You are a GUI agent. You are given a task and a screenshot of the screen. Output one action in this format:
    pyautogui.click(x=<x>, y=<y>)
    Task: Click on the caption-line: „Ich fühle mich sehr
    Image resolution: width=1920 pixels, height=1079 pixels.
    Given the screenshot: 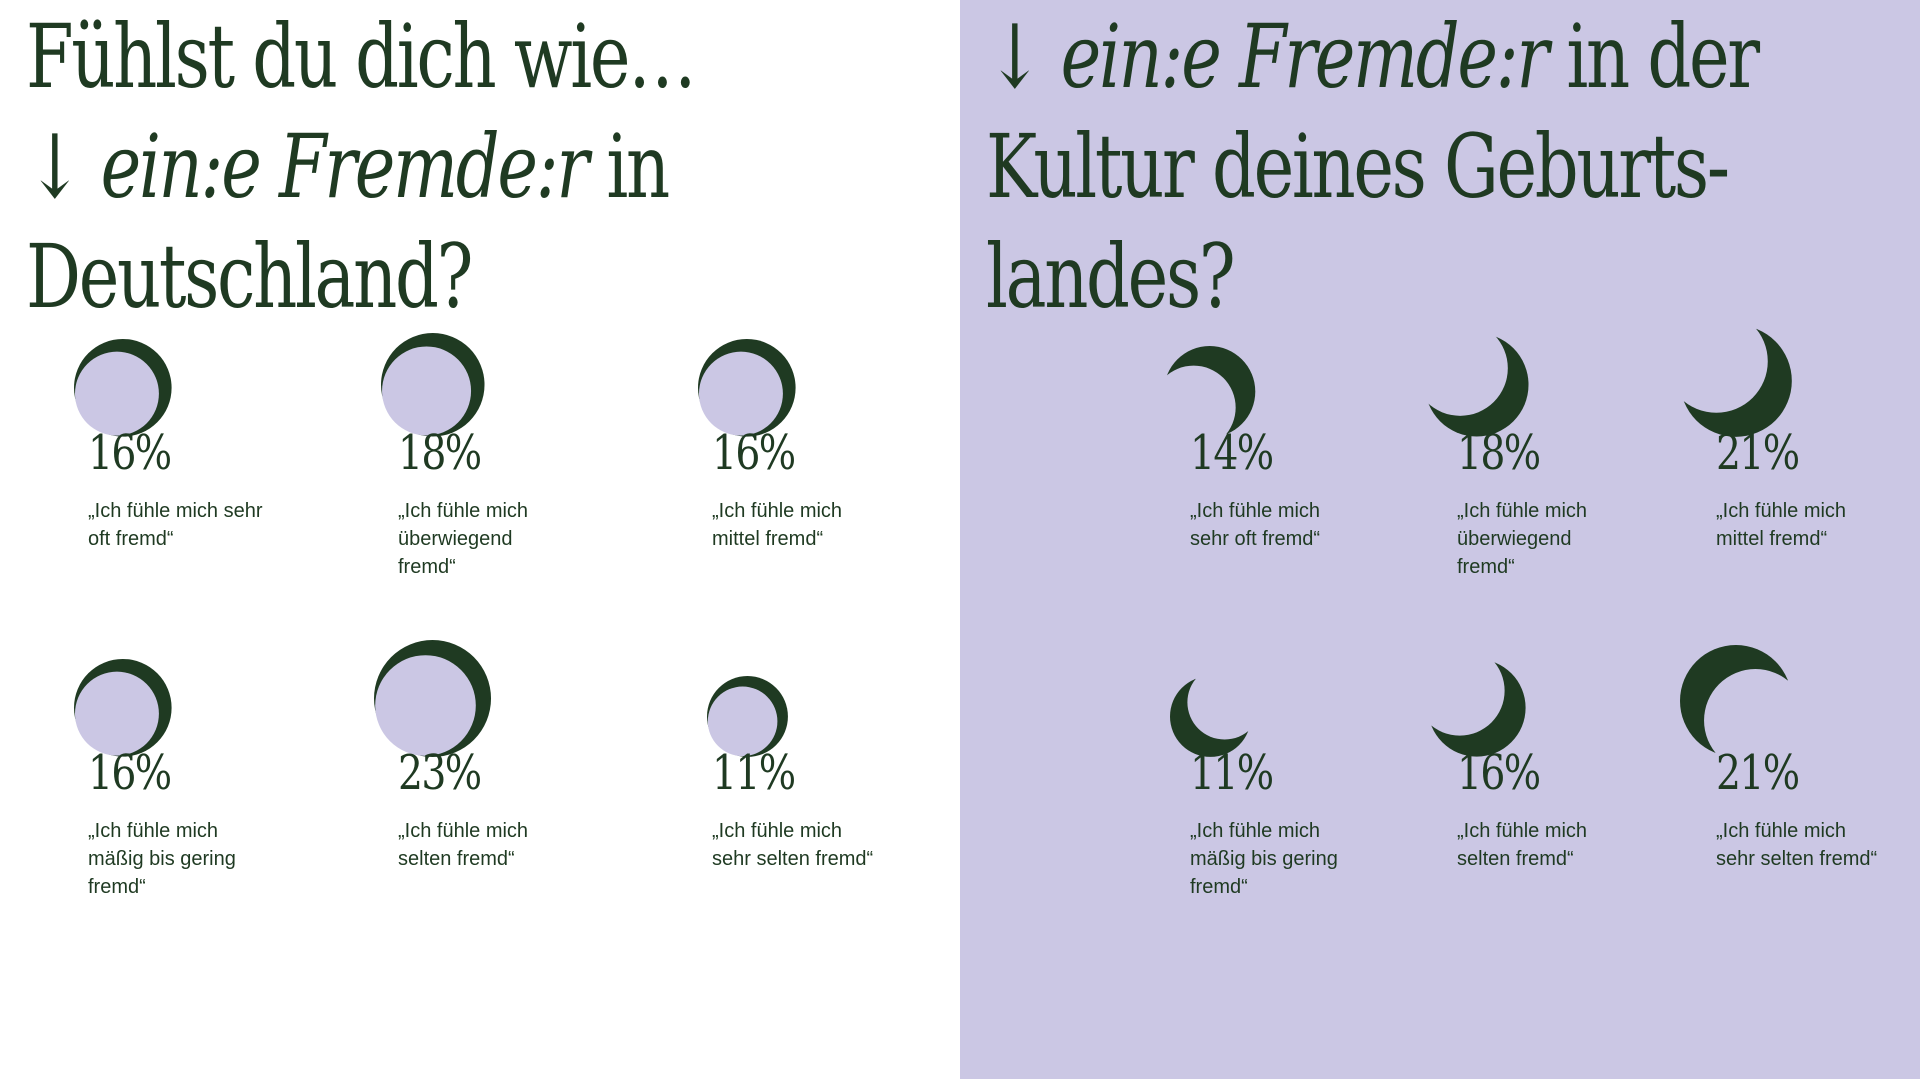 What is the action you would take?
    pyautogui.click(x=175, y=511)
    